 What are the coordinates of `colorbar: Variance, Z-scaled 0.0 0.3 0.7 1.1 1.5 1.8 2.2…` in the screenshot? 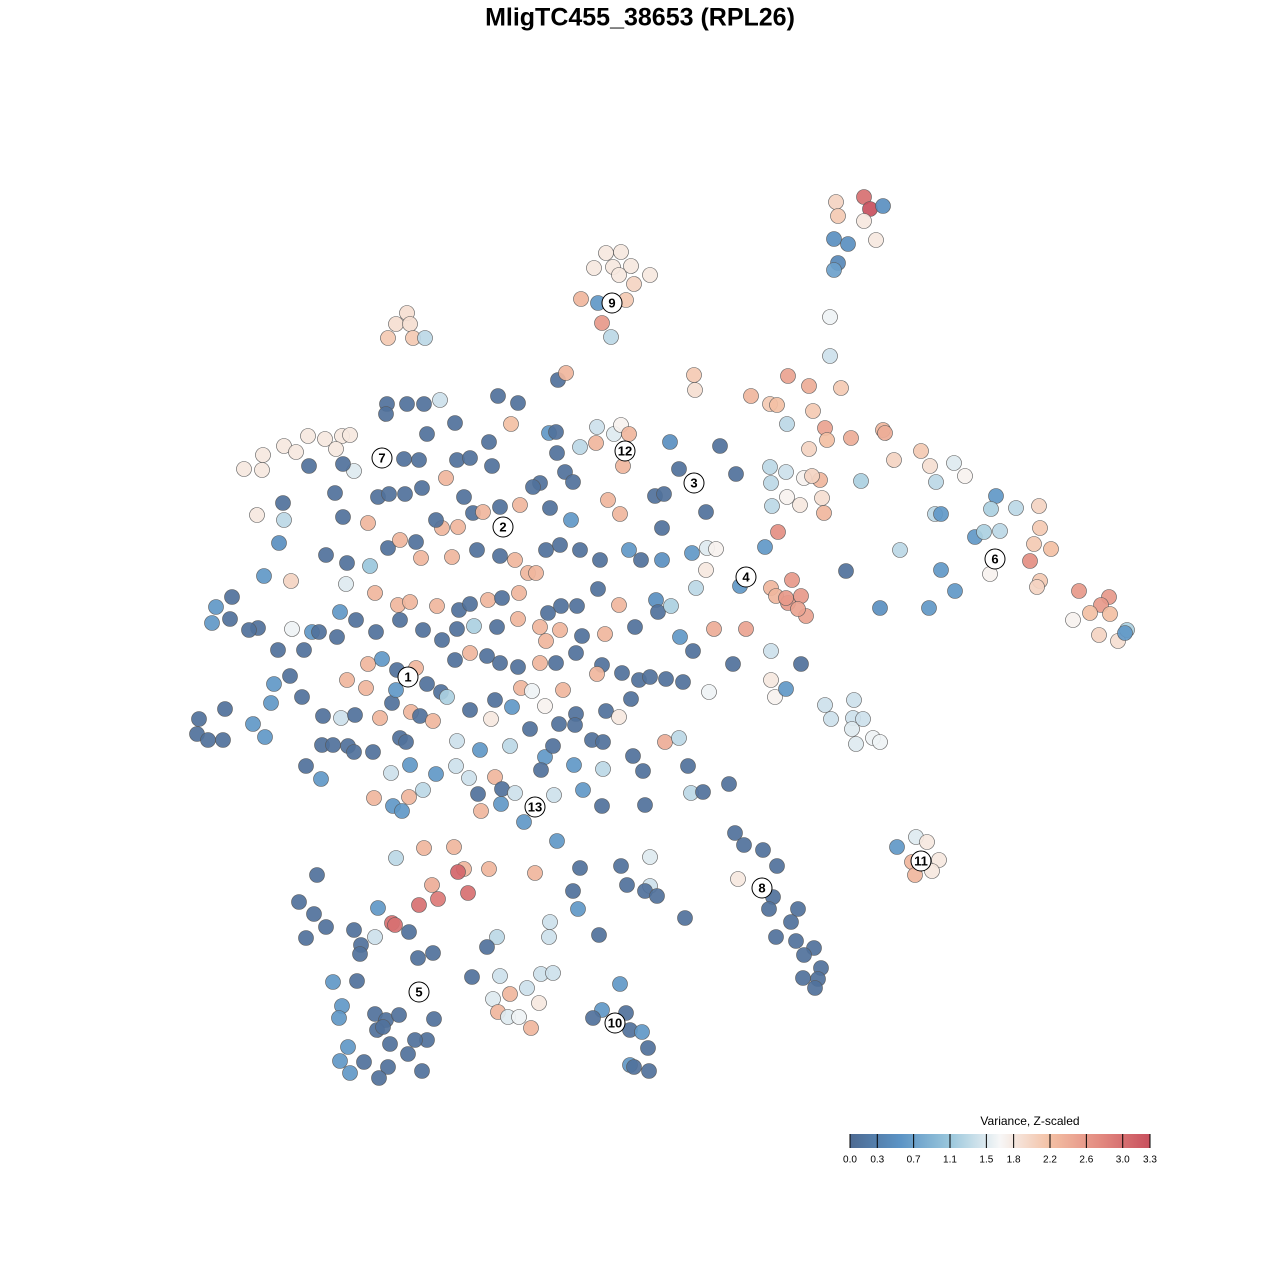 It's located at (1000, 1139).